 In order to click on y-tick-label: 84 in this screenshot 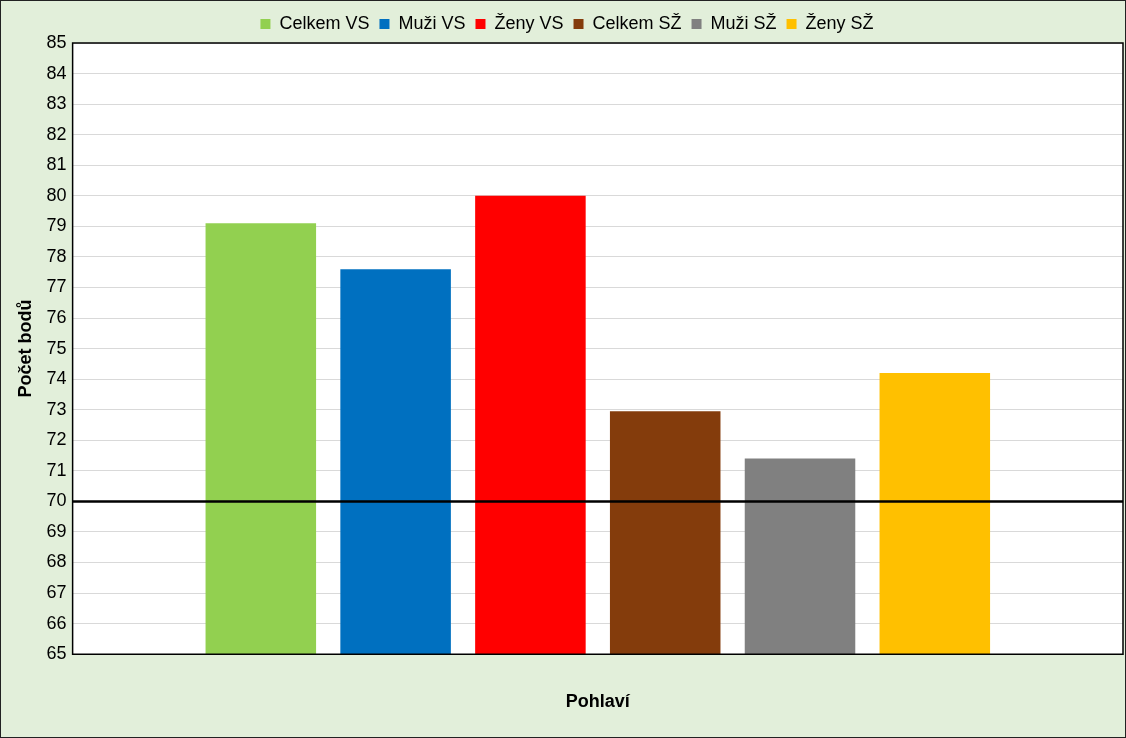, I will do `click(56, 72)`.